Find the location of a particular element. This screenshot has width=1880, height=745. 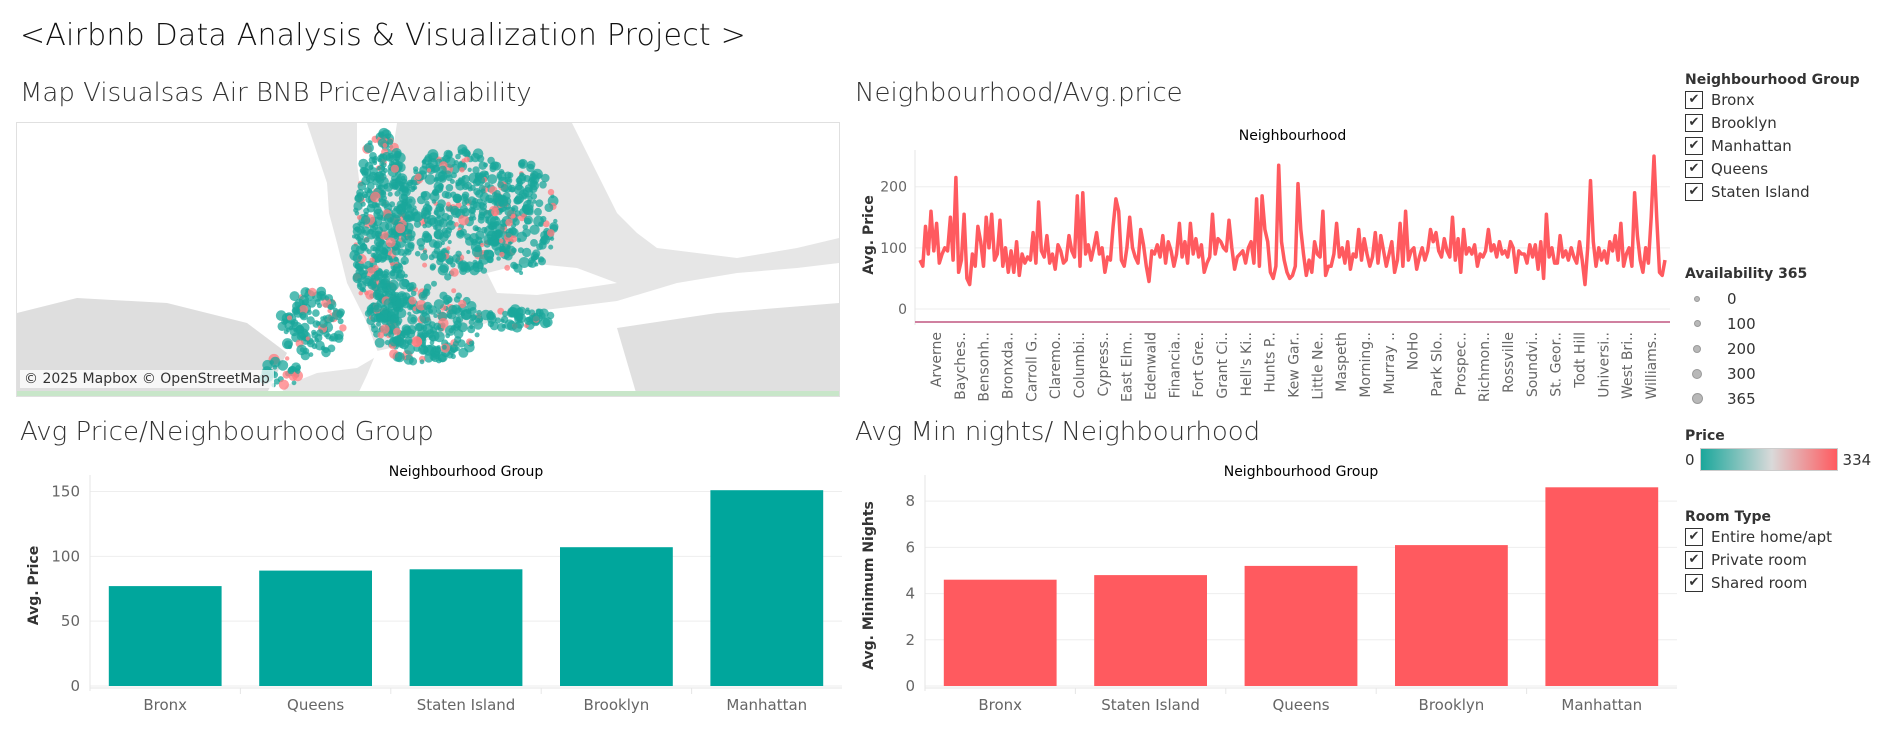

avg-price-line is located at coordinates (1292, 220).